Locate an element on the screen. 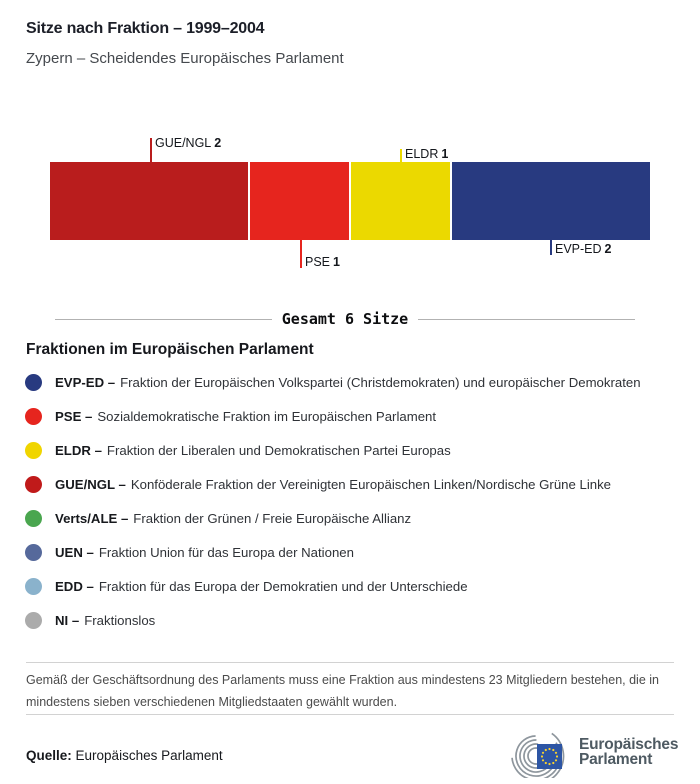  eu-flag-stars is located at coordinates (549, 756).